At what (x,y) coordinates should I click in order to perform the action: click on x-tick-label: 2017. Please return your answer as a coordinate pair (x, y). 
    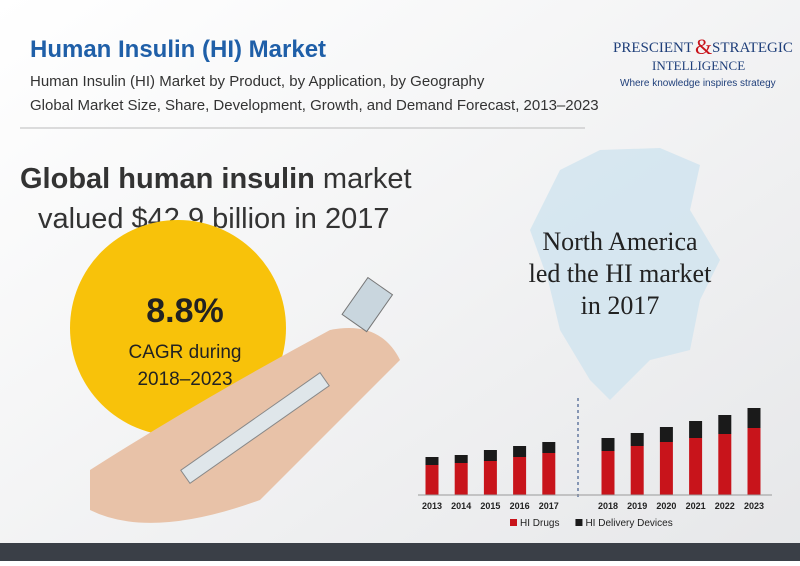
    Looking at the image, I should click on (549, 506).